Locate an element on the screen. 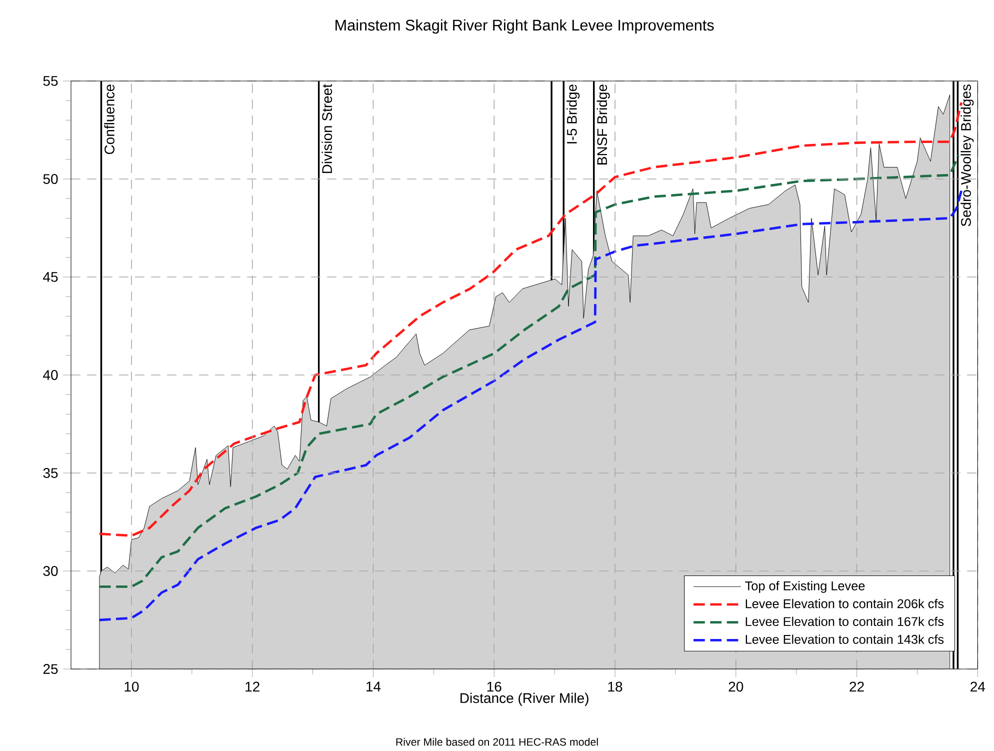  chart-title: Mainstem Skagit River Right Bank Levee Improvements is located at coordinates (525, 26).